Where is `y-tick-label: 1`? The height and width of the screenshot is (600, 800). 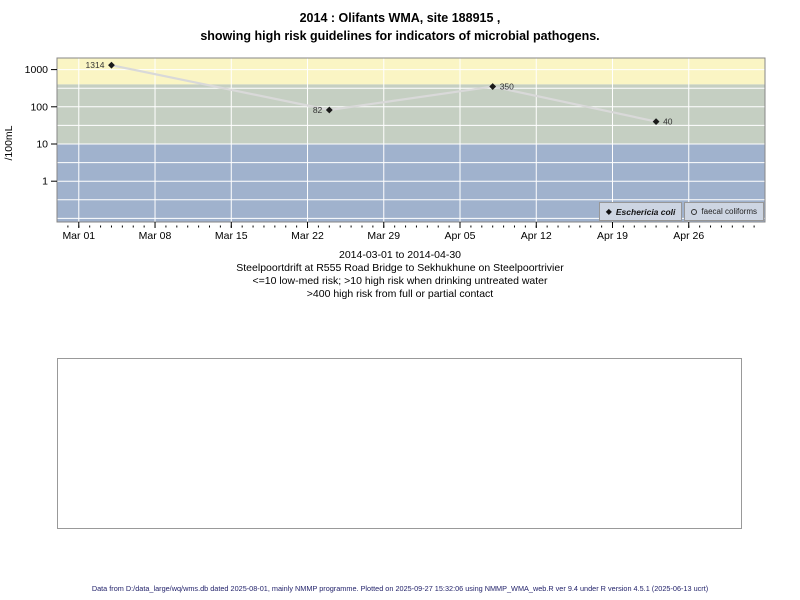 y-tick-label: 1 is located at coordinates (45, 182).